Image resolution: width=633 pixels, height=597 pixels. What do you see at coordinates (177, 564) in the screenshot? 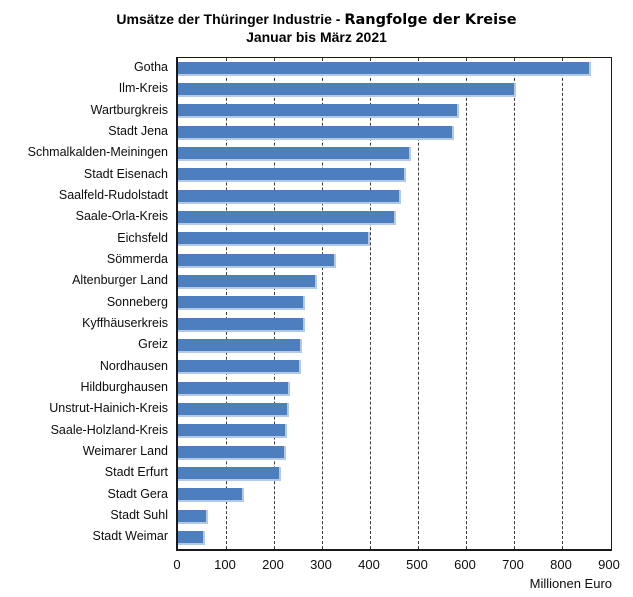
I see `x-tick-label: 0` at bounding box center [177, 564].